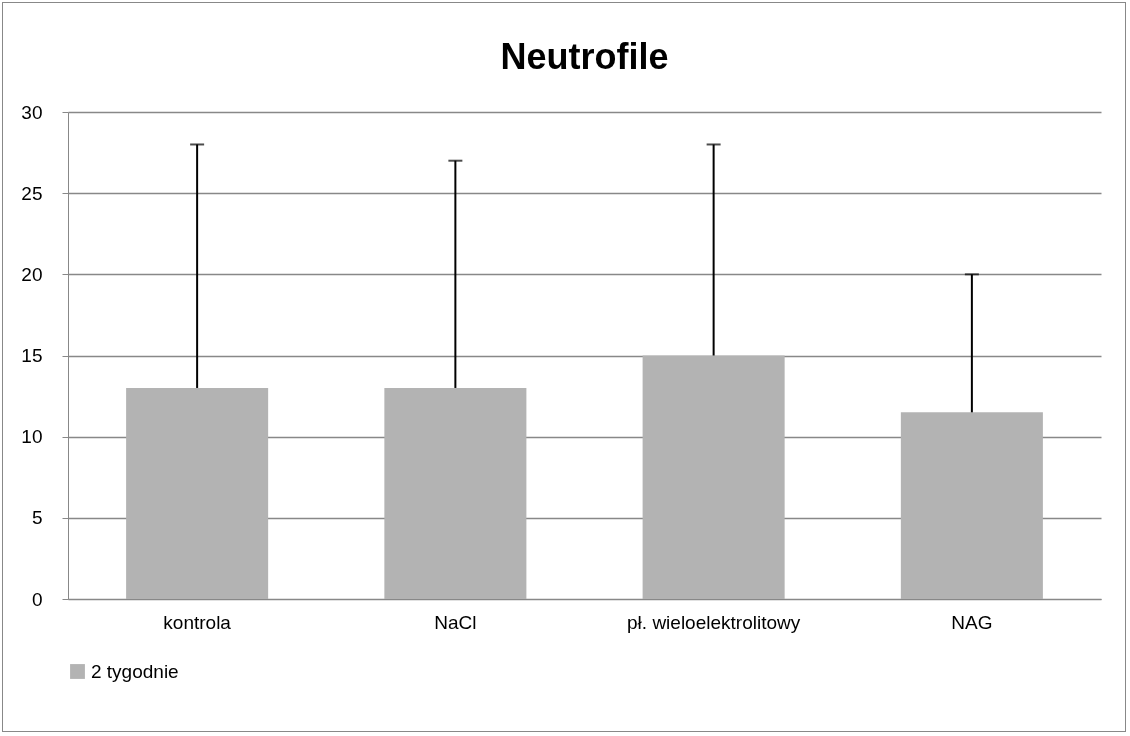 The image size is (1130, 736). Describe the element at coordinates (455, 622) in the screenshot. I see `x-tick-label: NaCl` at that location.